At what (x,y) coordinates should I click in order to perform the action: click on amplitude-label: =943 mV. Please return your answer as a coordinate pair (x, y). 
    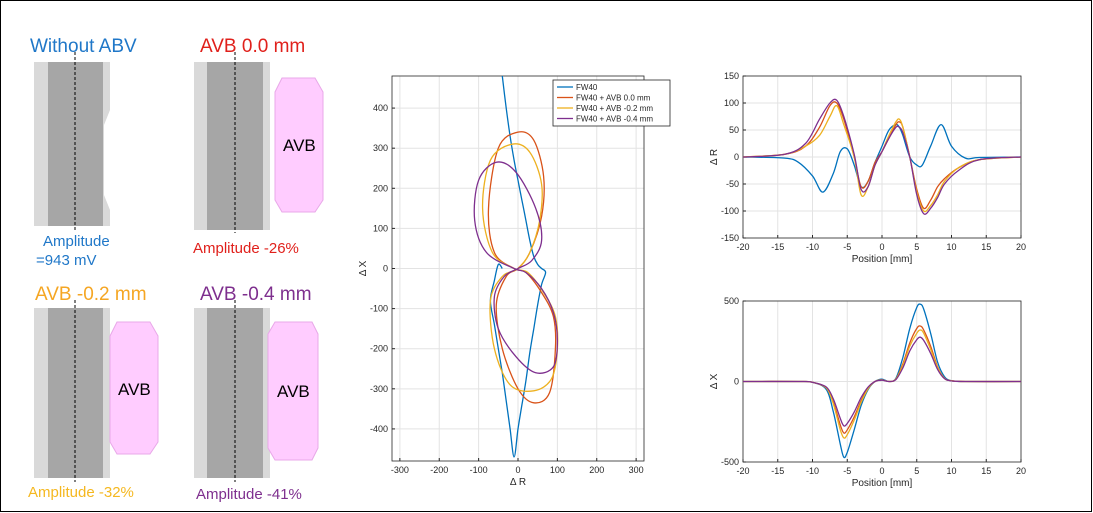
    Looking at the image, I should click on (66, 260).